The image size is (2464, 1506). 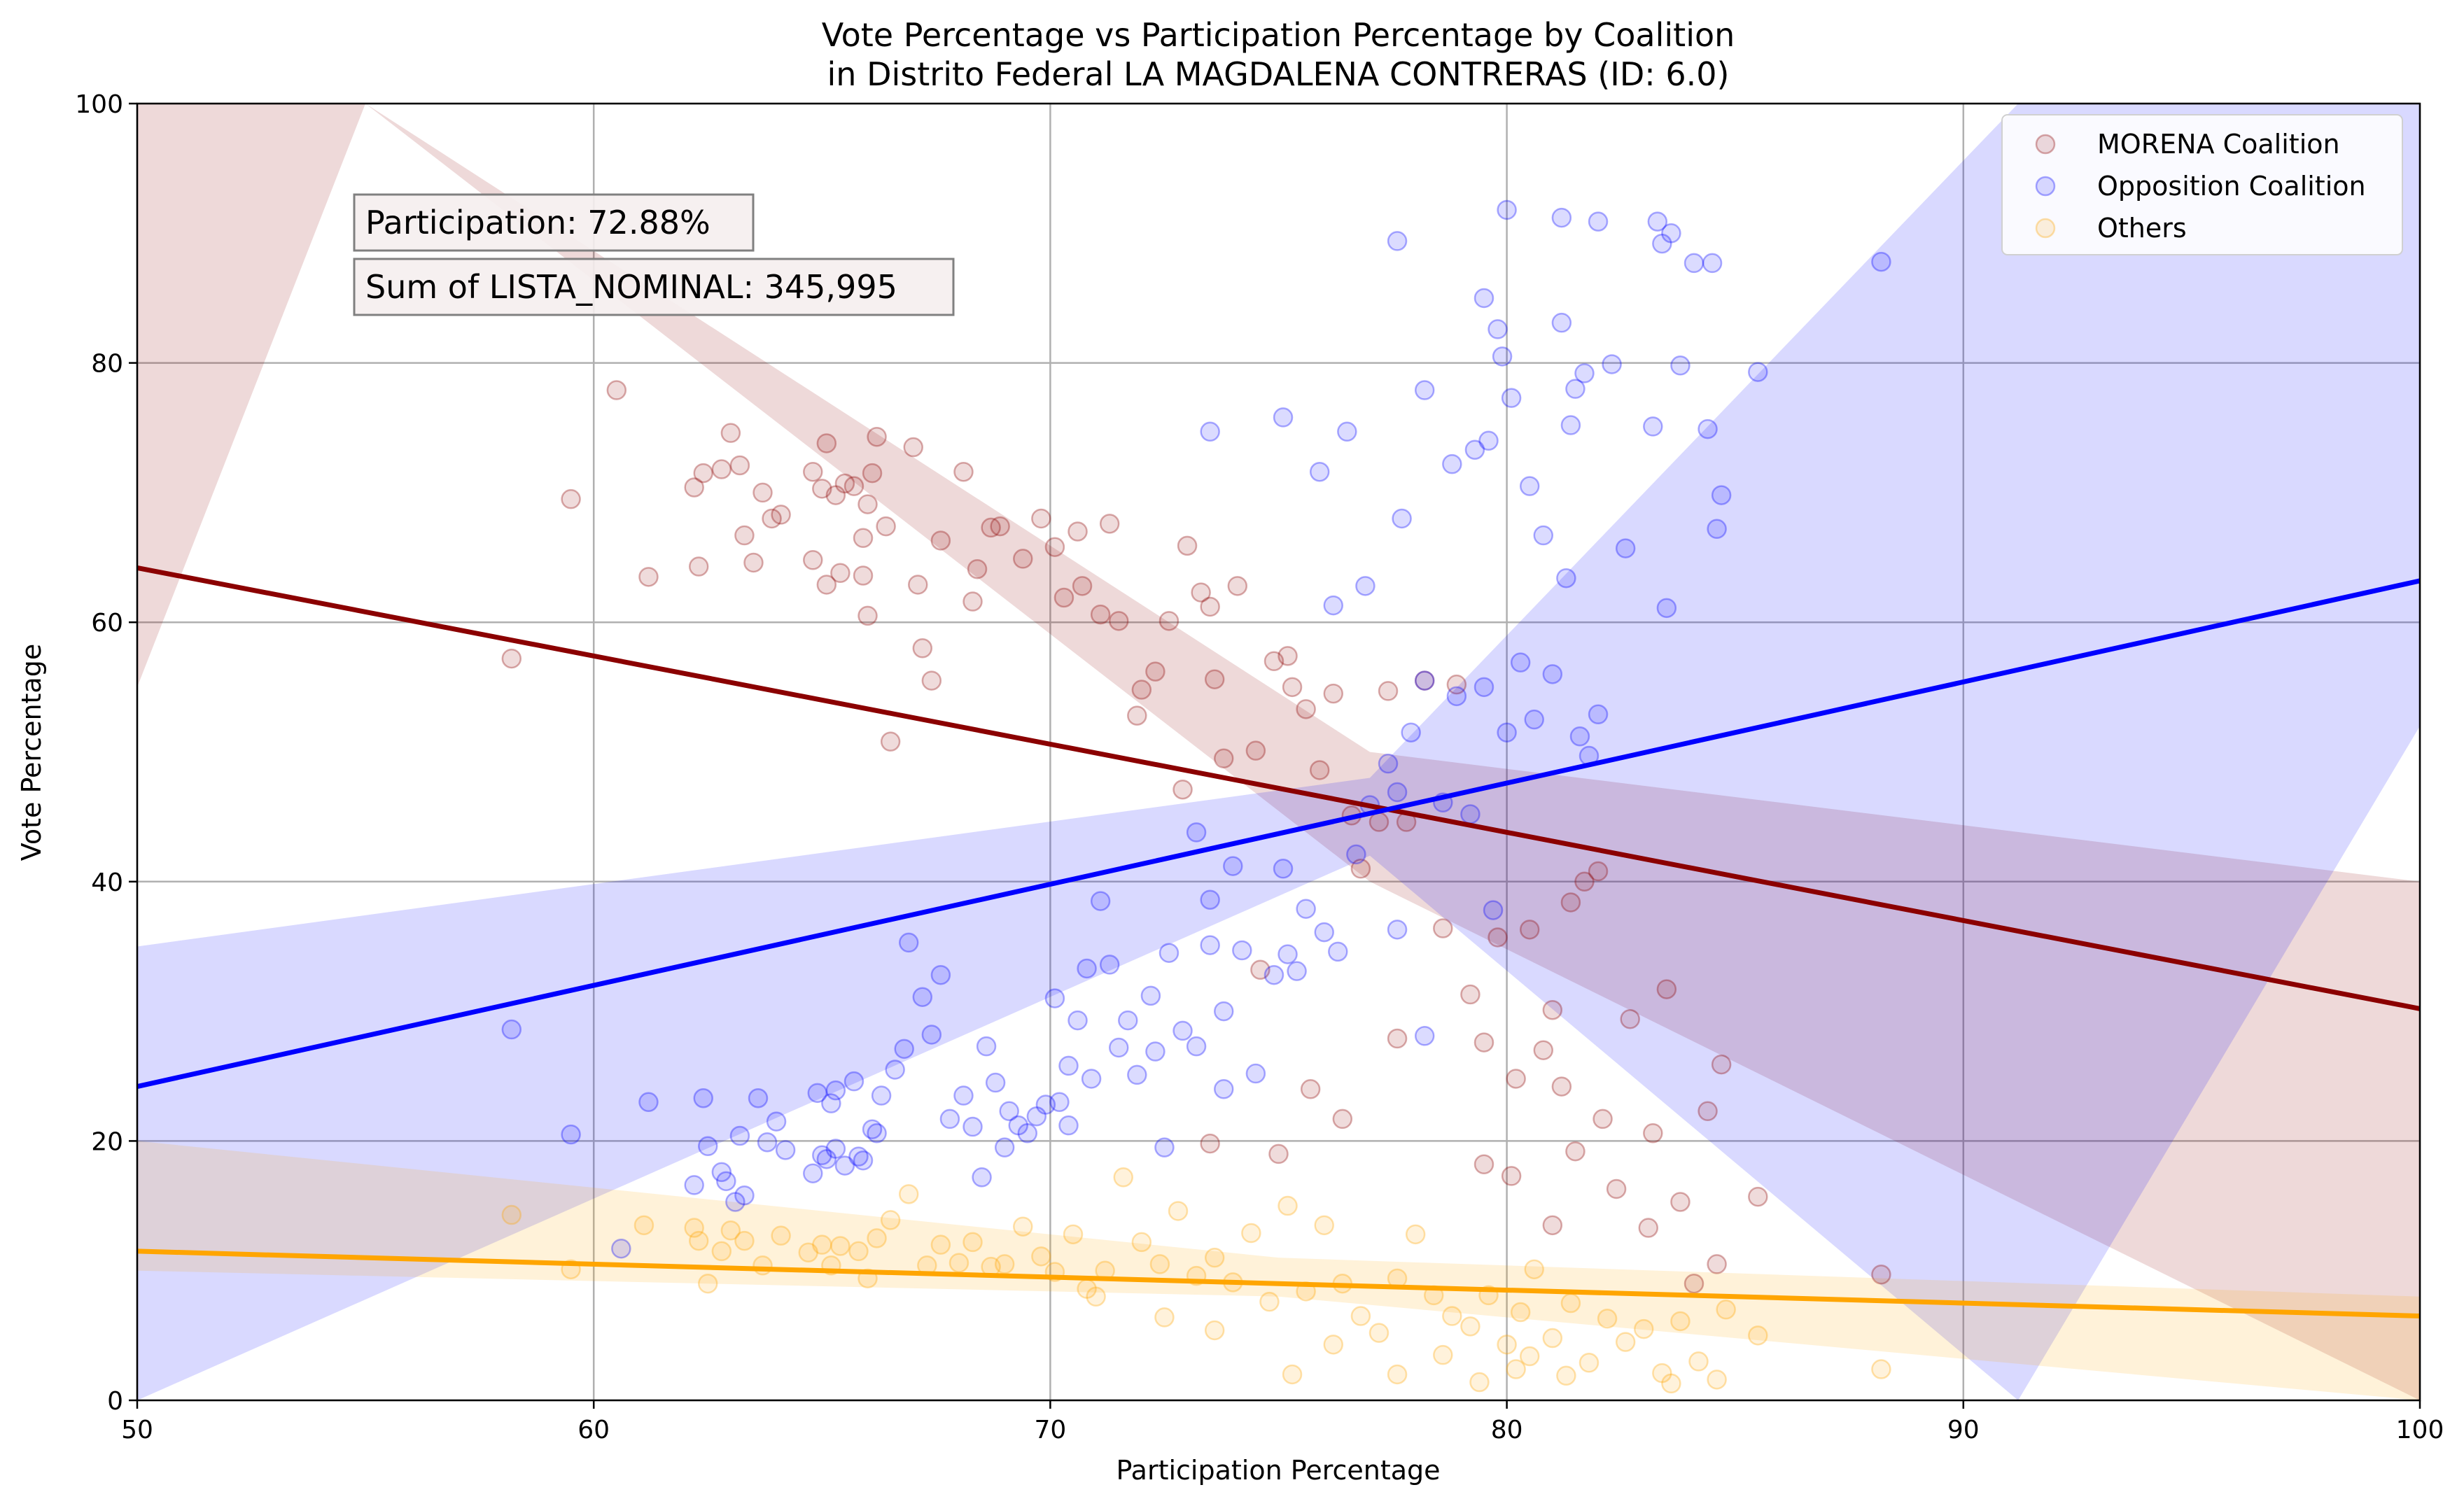 I want to click on x-tick-label: 70, so click(x=1050, y=1430).